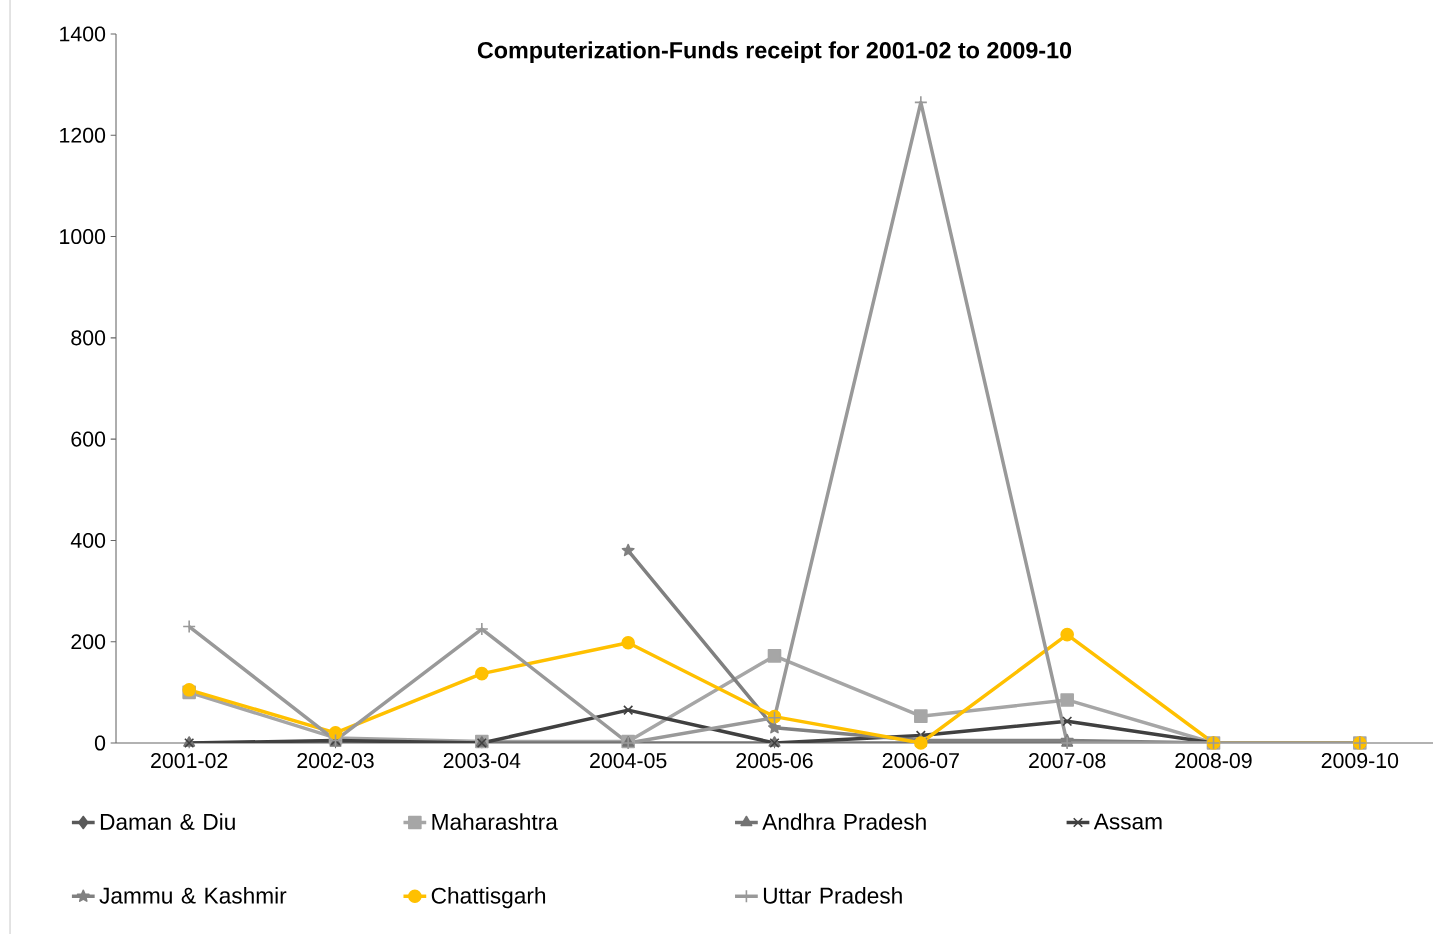 Image resolution: width=1448 pixels, height=935 pixels. What do you see at coordinates (100, 743) in the screenshot?
I see `y-tick-label: 0` at bounding box center [100, 743].